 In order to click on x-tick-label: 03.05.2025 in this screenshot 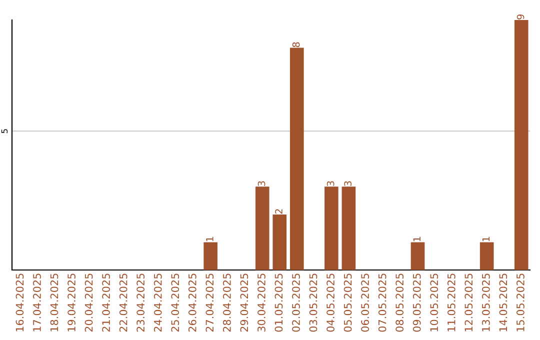, I will do `click(313, 303)`.